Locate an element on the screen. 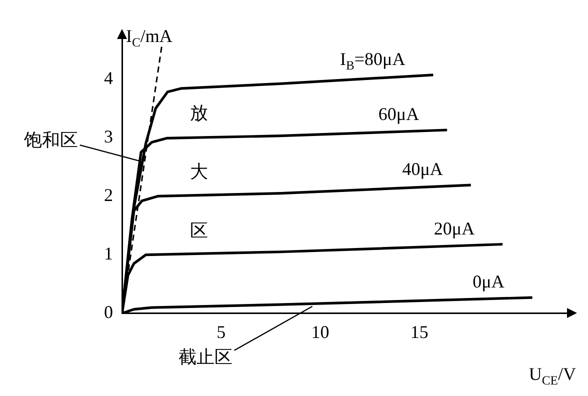  series-label: 0μA is located at coordinates (488, 282).